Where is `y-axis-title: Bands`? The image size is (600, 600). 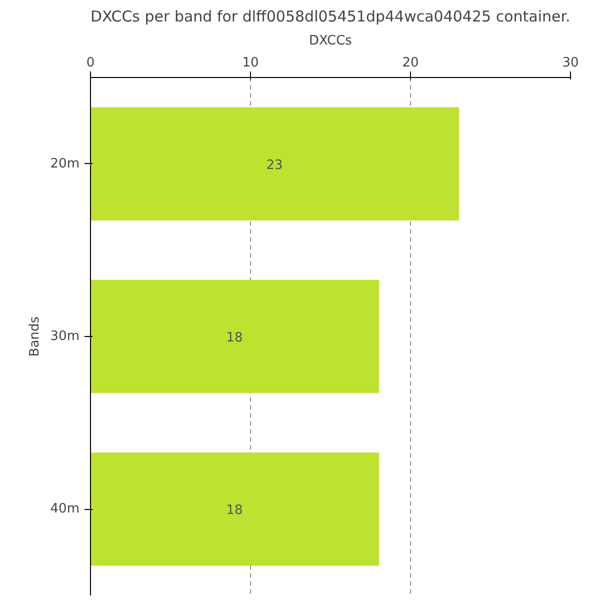 y-axis-title: Bands is located at coordinates (34, 336).